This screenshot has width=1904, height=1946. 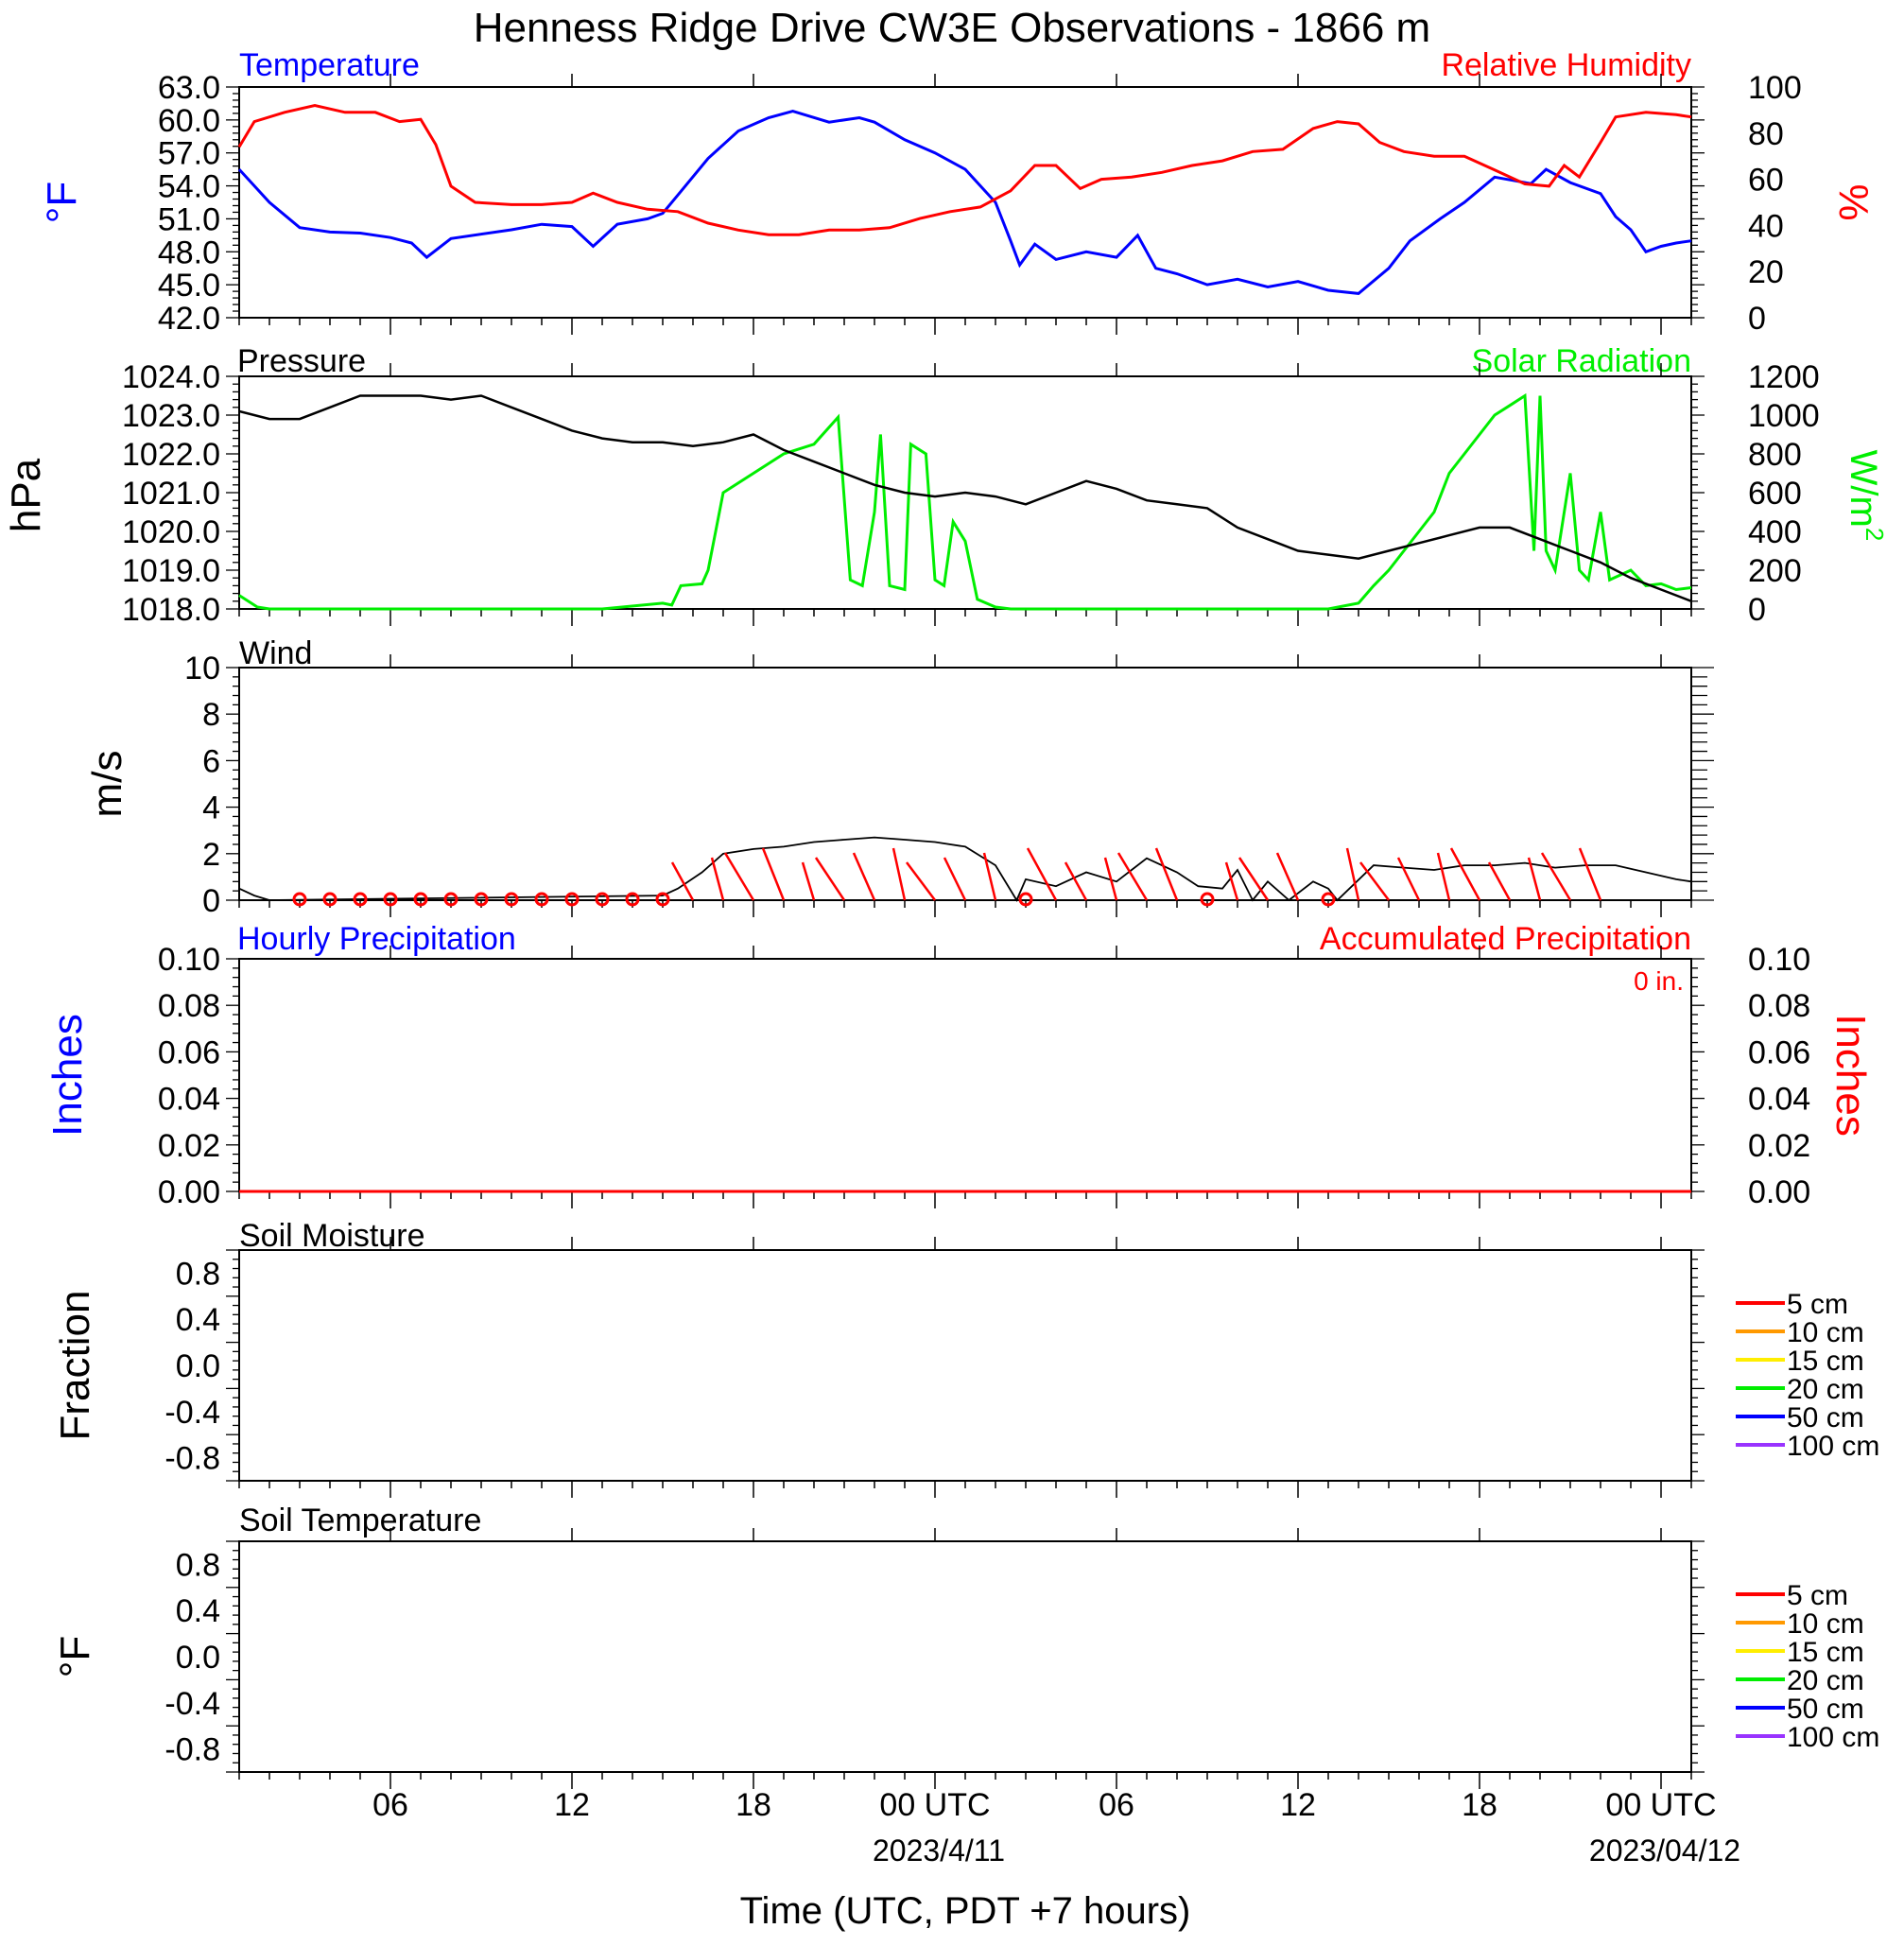 I want to click on right-tick-label: 200, so click(x=1775, y=571).